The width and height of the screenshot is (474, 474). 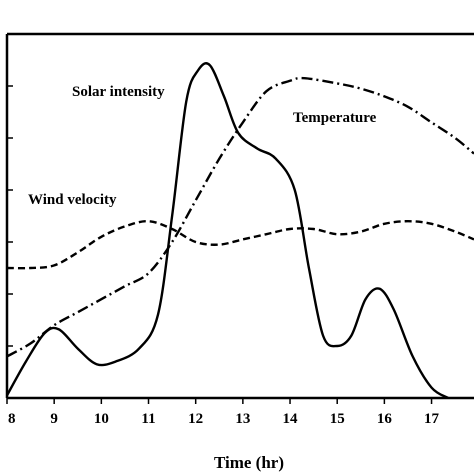 What do you see at coordinates (223, 412) in the screenshot?
I see `x-axis-ticks: 8 9 10 11 12 13 14 15 16 17` at bounding box center [223, 412].